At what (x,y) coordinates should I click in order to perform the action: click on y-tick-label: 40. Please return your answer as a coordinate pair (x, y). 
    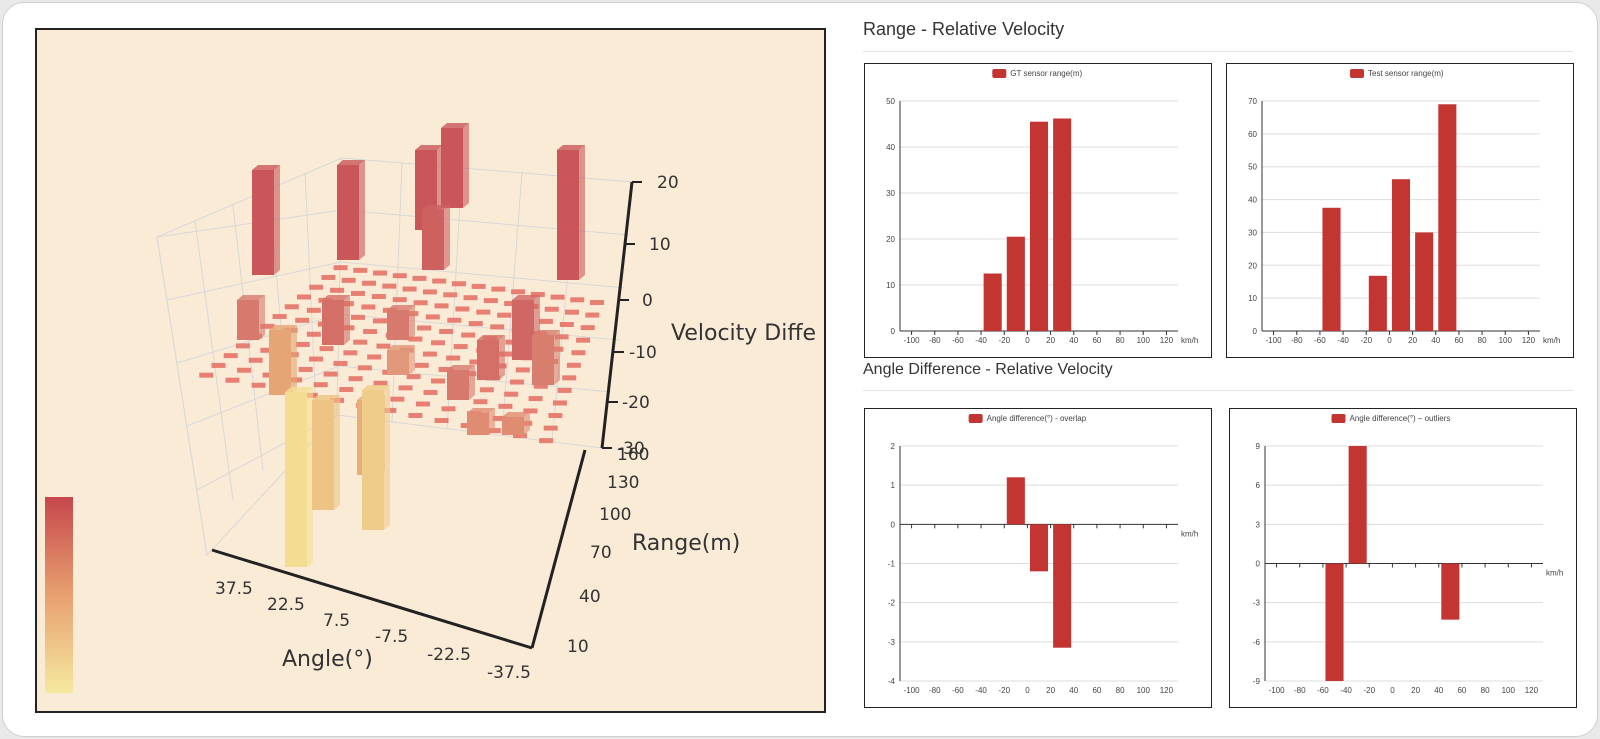
    Looking at the image, I should click on (890, 147).